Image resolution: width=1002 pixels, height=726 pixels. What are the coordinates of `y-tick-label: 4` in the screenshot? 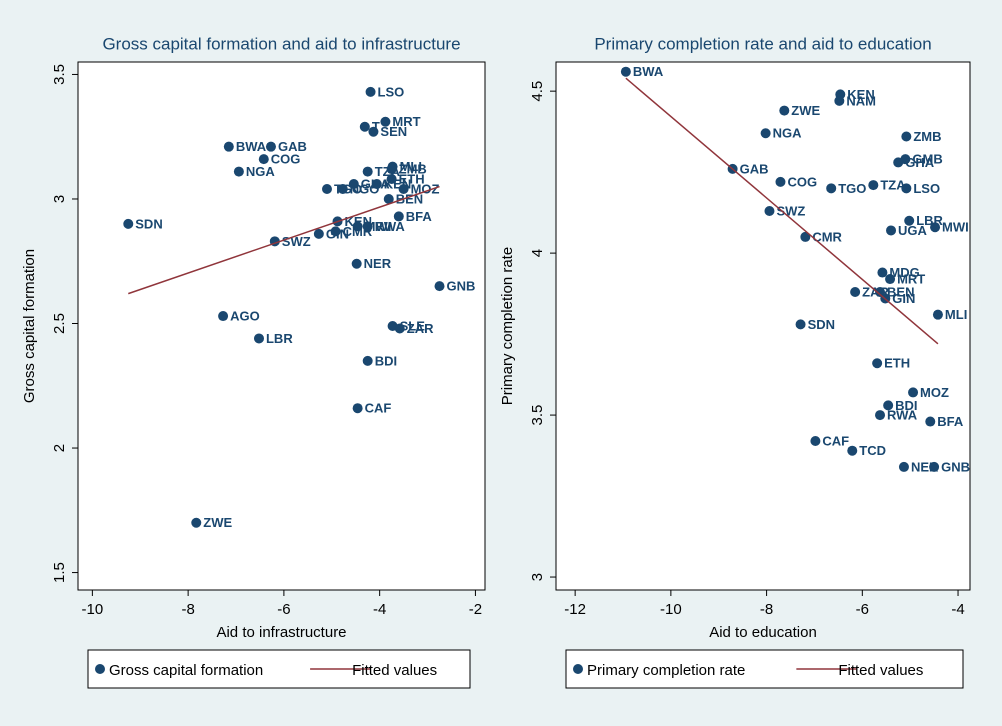 It's located at (537, 253).